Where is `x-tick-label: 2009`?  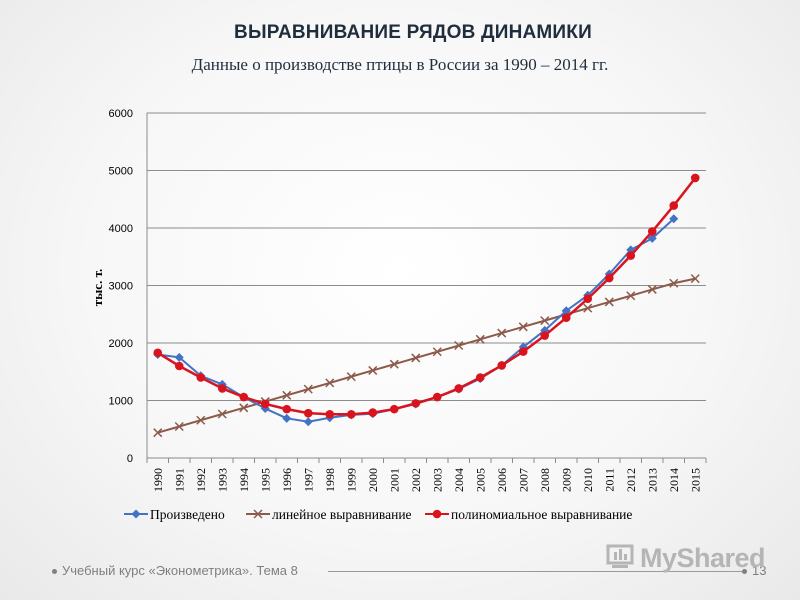 x-tick-label: 2009 is located at coordinates (566, 480).